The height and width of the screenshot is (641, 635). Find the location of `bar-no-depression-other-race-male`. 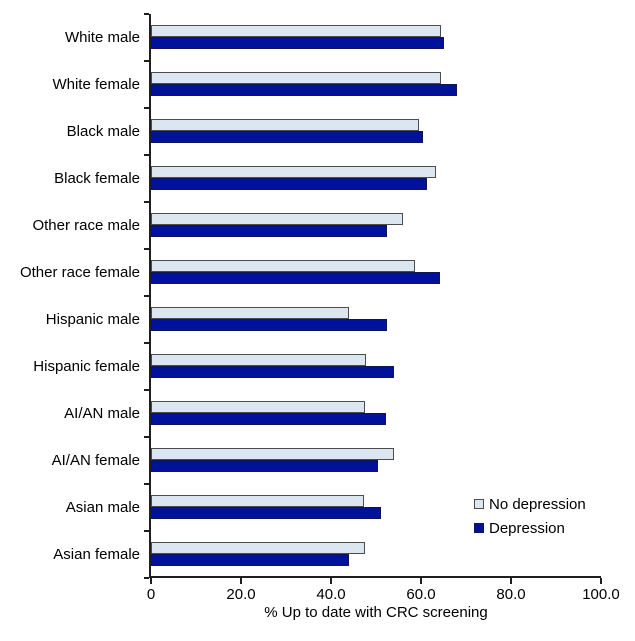

bar-no-depression-other-race-male is located at coordinates (277, 219).